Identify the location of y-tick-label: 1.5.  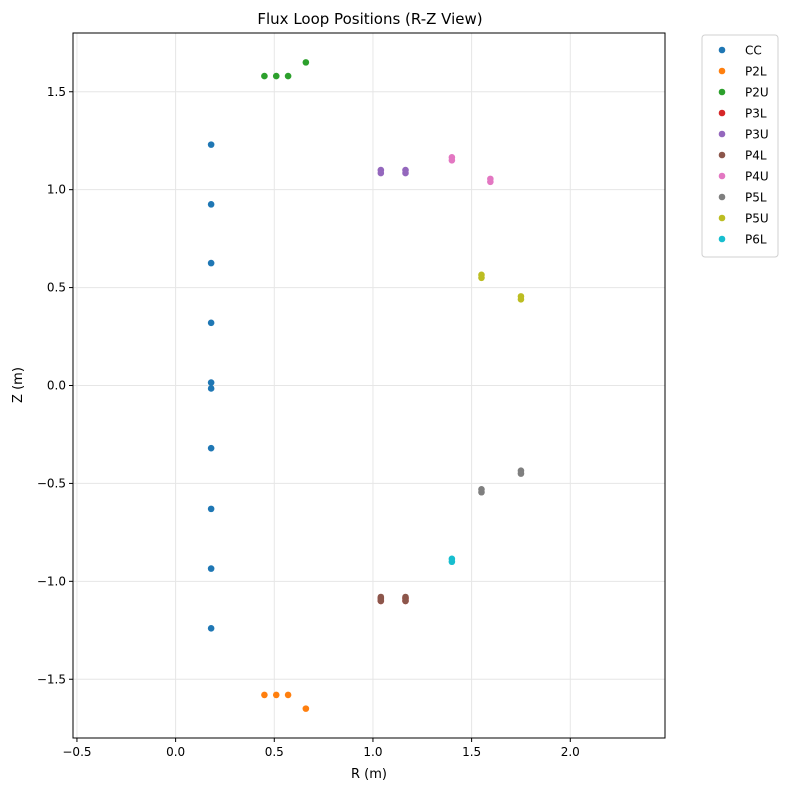
(56, 92).